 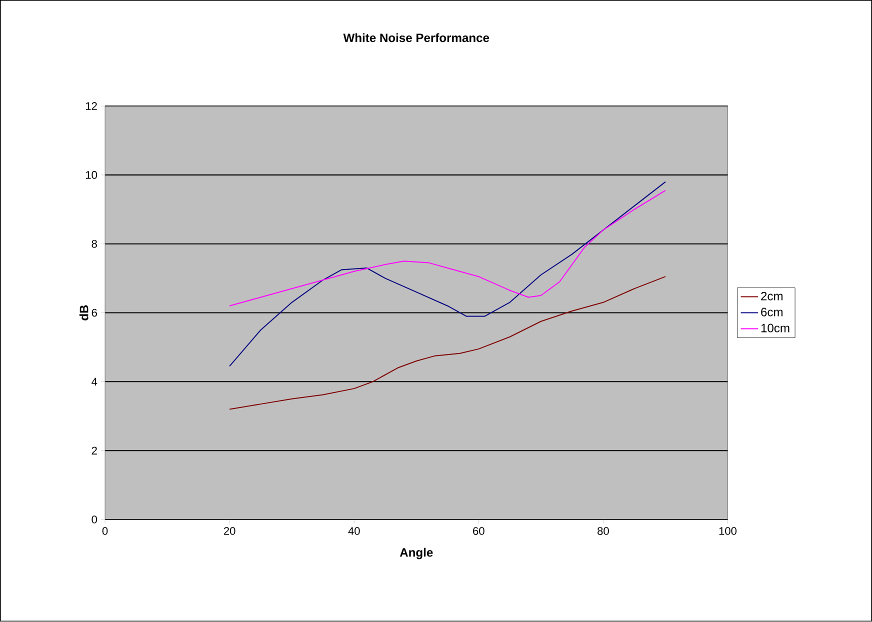 I want to click on x-axis-title: Angle, so click(x=416, y=554).